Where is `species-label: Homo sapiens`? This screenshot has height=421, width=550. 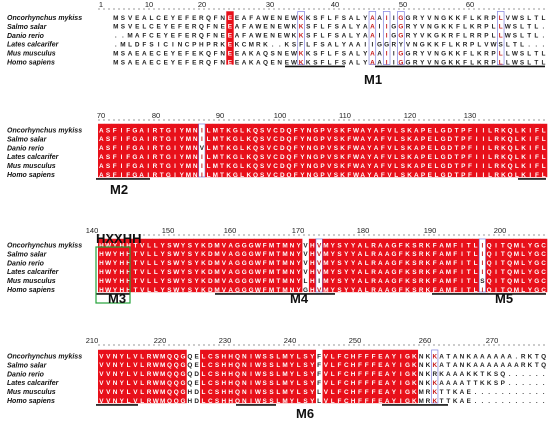 species-label: Homo sapiens is located at coordinates (31, 175).